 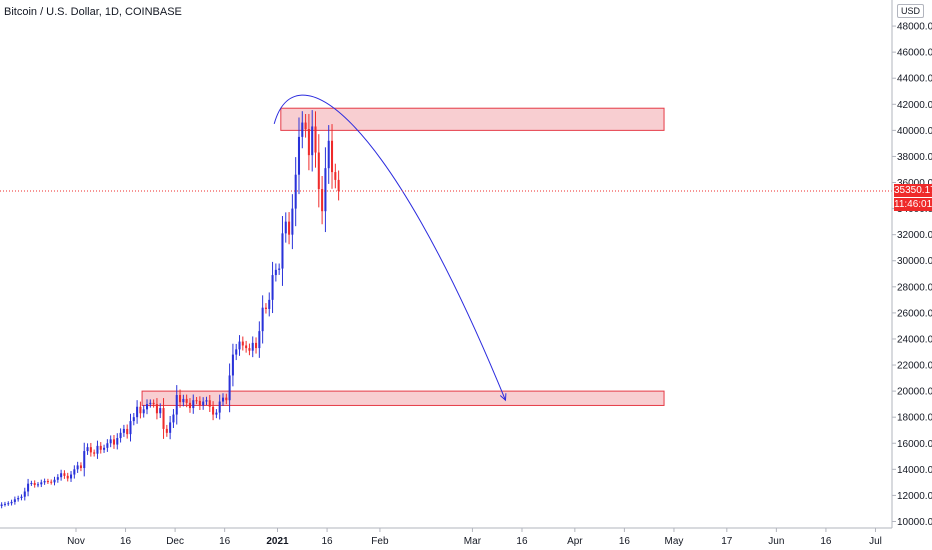 What do you see at coordinates (914, 235) in the screenshot?
I see `price-tick-label: 32000.00` at bounding box center [914, 235].